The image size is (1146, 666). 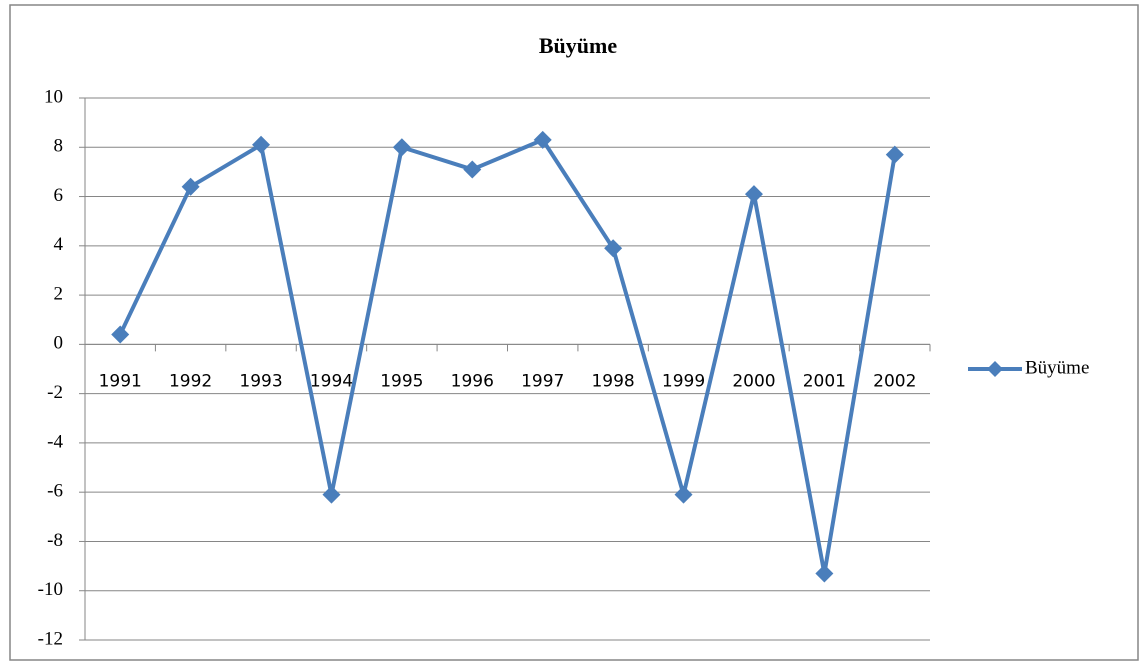 I want to click on legend-label: Büyüme, so click(x=1057, y=367).